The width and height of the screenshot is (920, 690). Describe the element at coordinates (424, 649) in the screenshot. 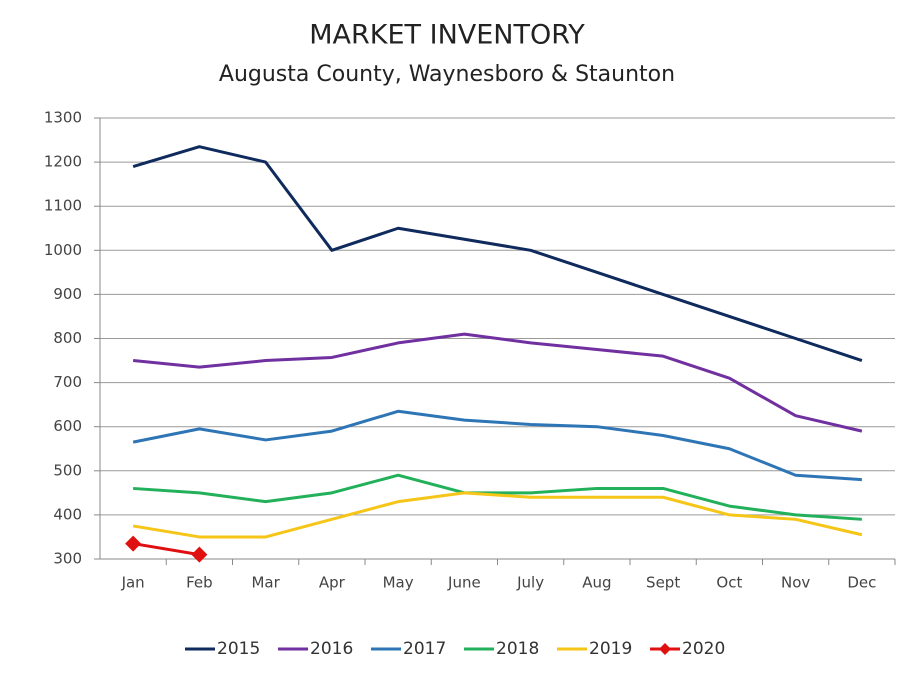

I see `legend-label: 2017` at that location.